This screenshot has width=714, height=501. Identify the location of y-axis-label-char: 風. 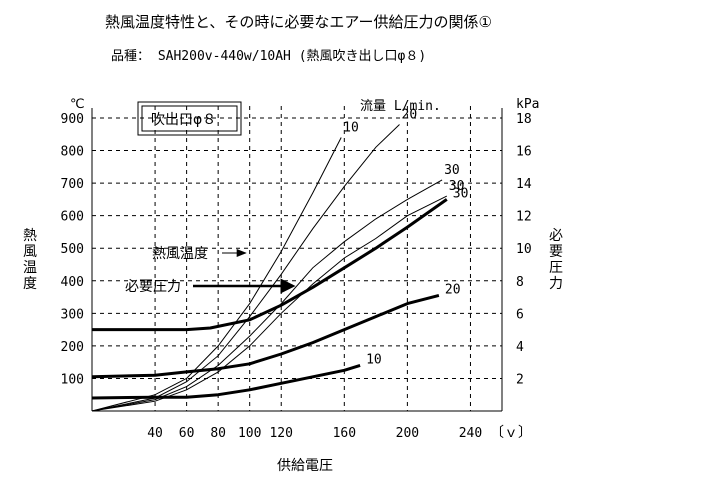
(30, 252).